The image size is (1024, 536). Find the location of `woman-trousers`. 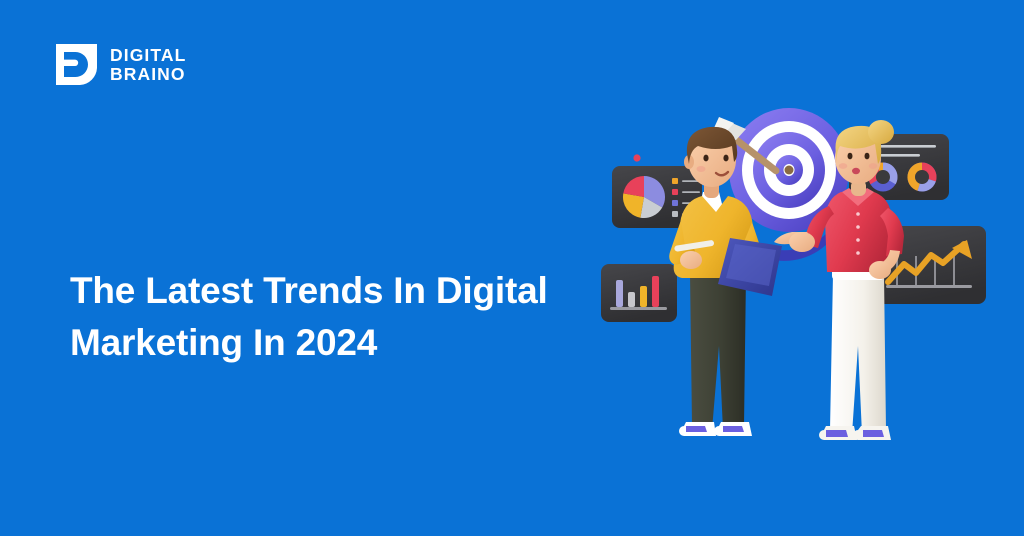

woman-trousers is located at coordinates (858, 354).